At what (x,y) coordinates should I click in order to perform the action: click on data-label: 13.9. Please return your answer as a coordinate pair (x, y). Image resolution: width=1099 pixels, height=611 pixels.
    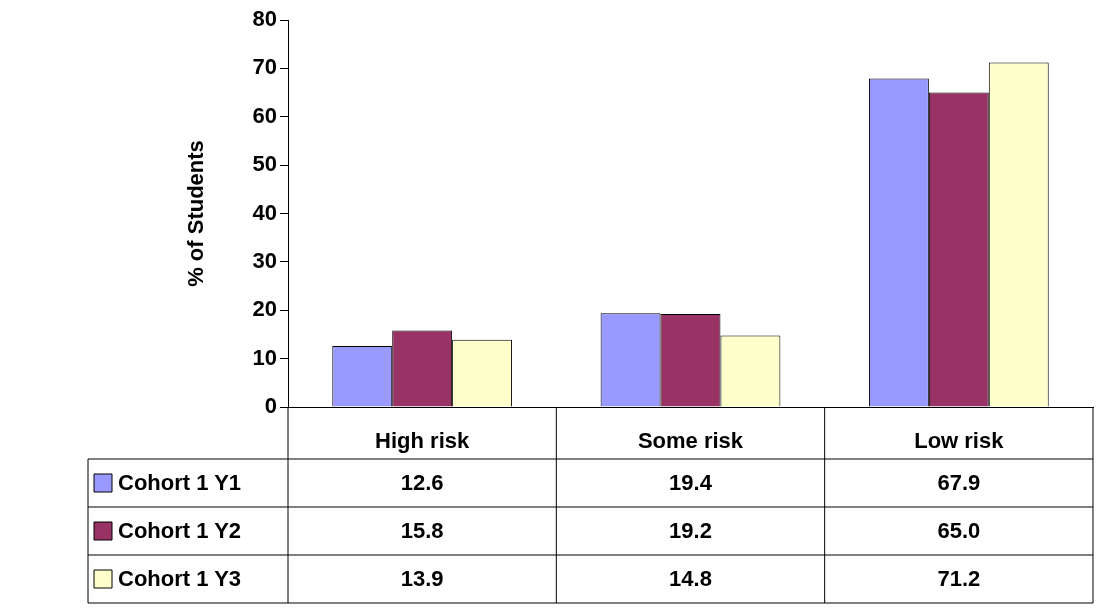
    Looking at the image, I should click on (422, 579).